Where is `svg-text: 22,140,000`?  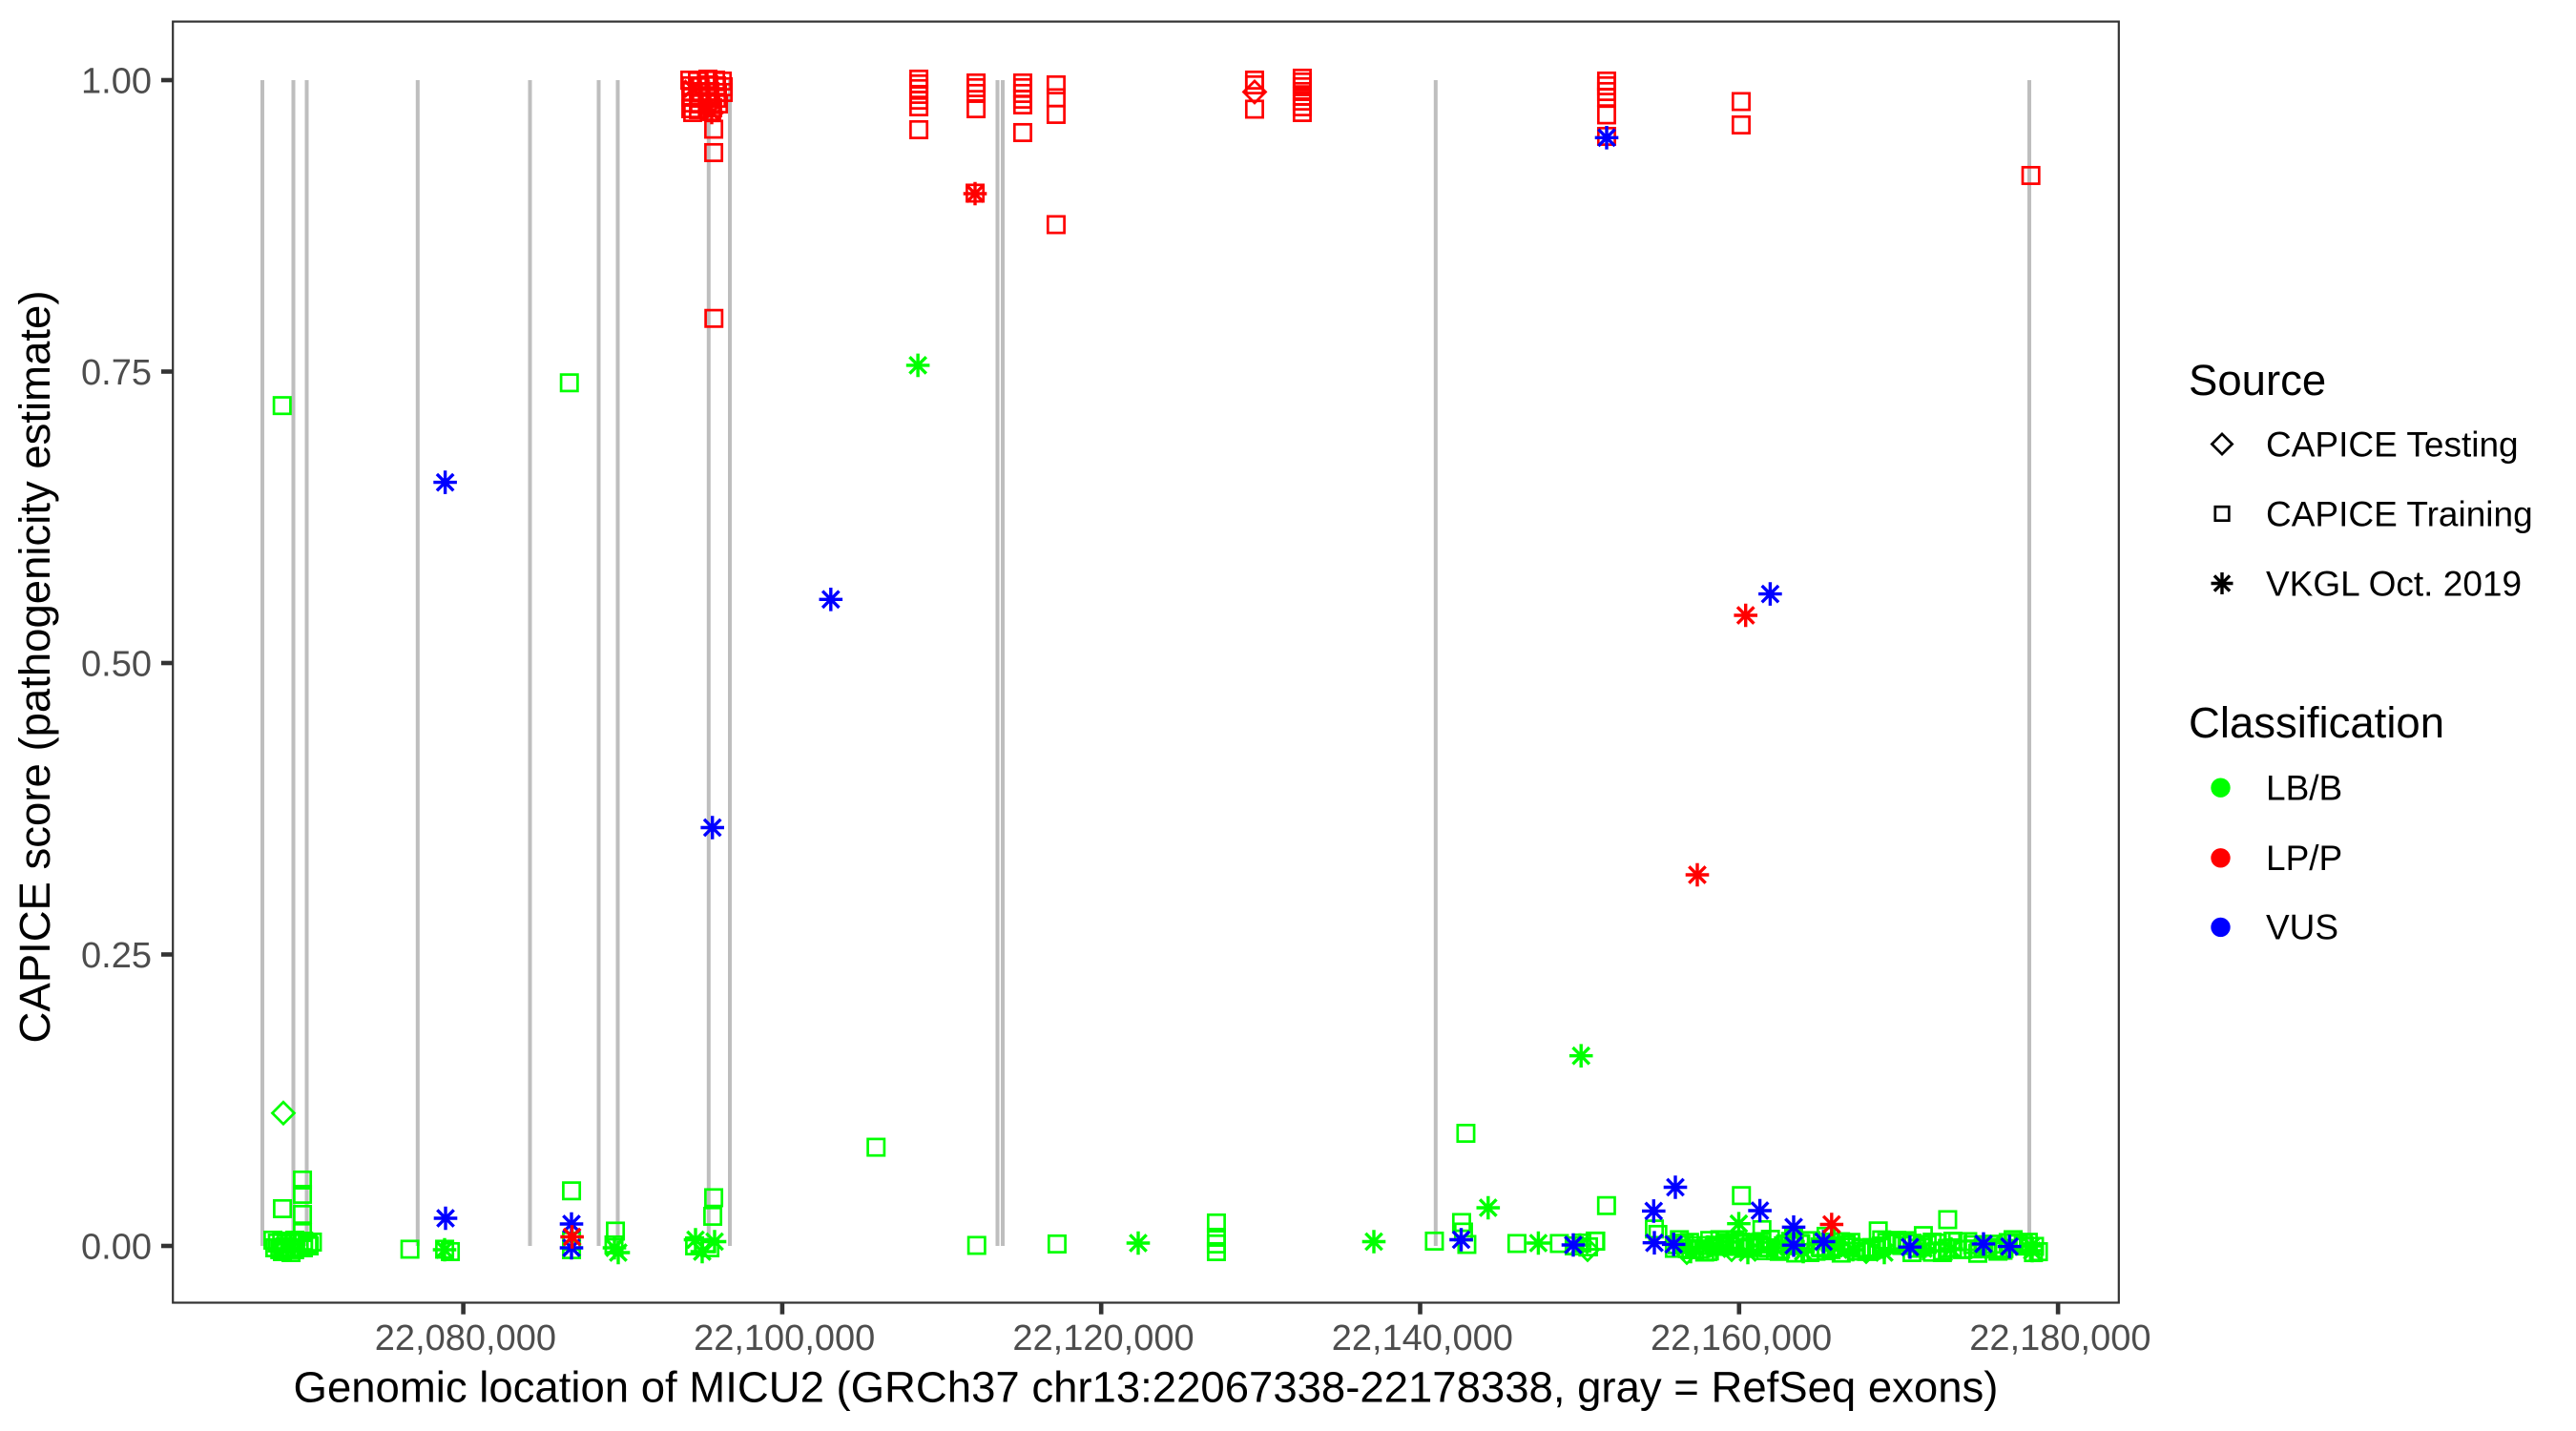 svg-text: 22,140,000 is located at coordinates (1422, 1338).